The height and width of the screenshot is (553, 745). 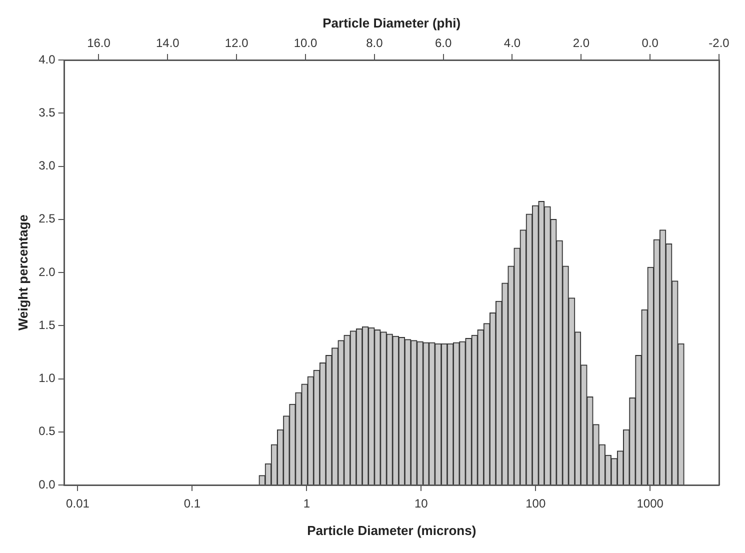 What do you see at coordinates (719, 43) in the screenshot?
I see `x2-tick-label: -2.0` at bounding box center [719, 43].